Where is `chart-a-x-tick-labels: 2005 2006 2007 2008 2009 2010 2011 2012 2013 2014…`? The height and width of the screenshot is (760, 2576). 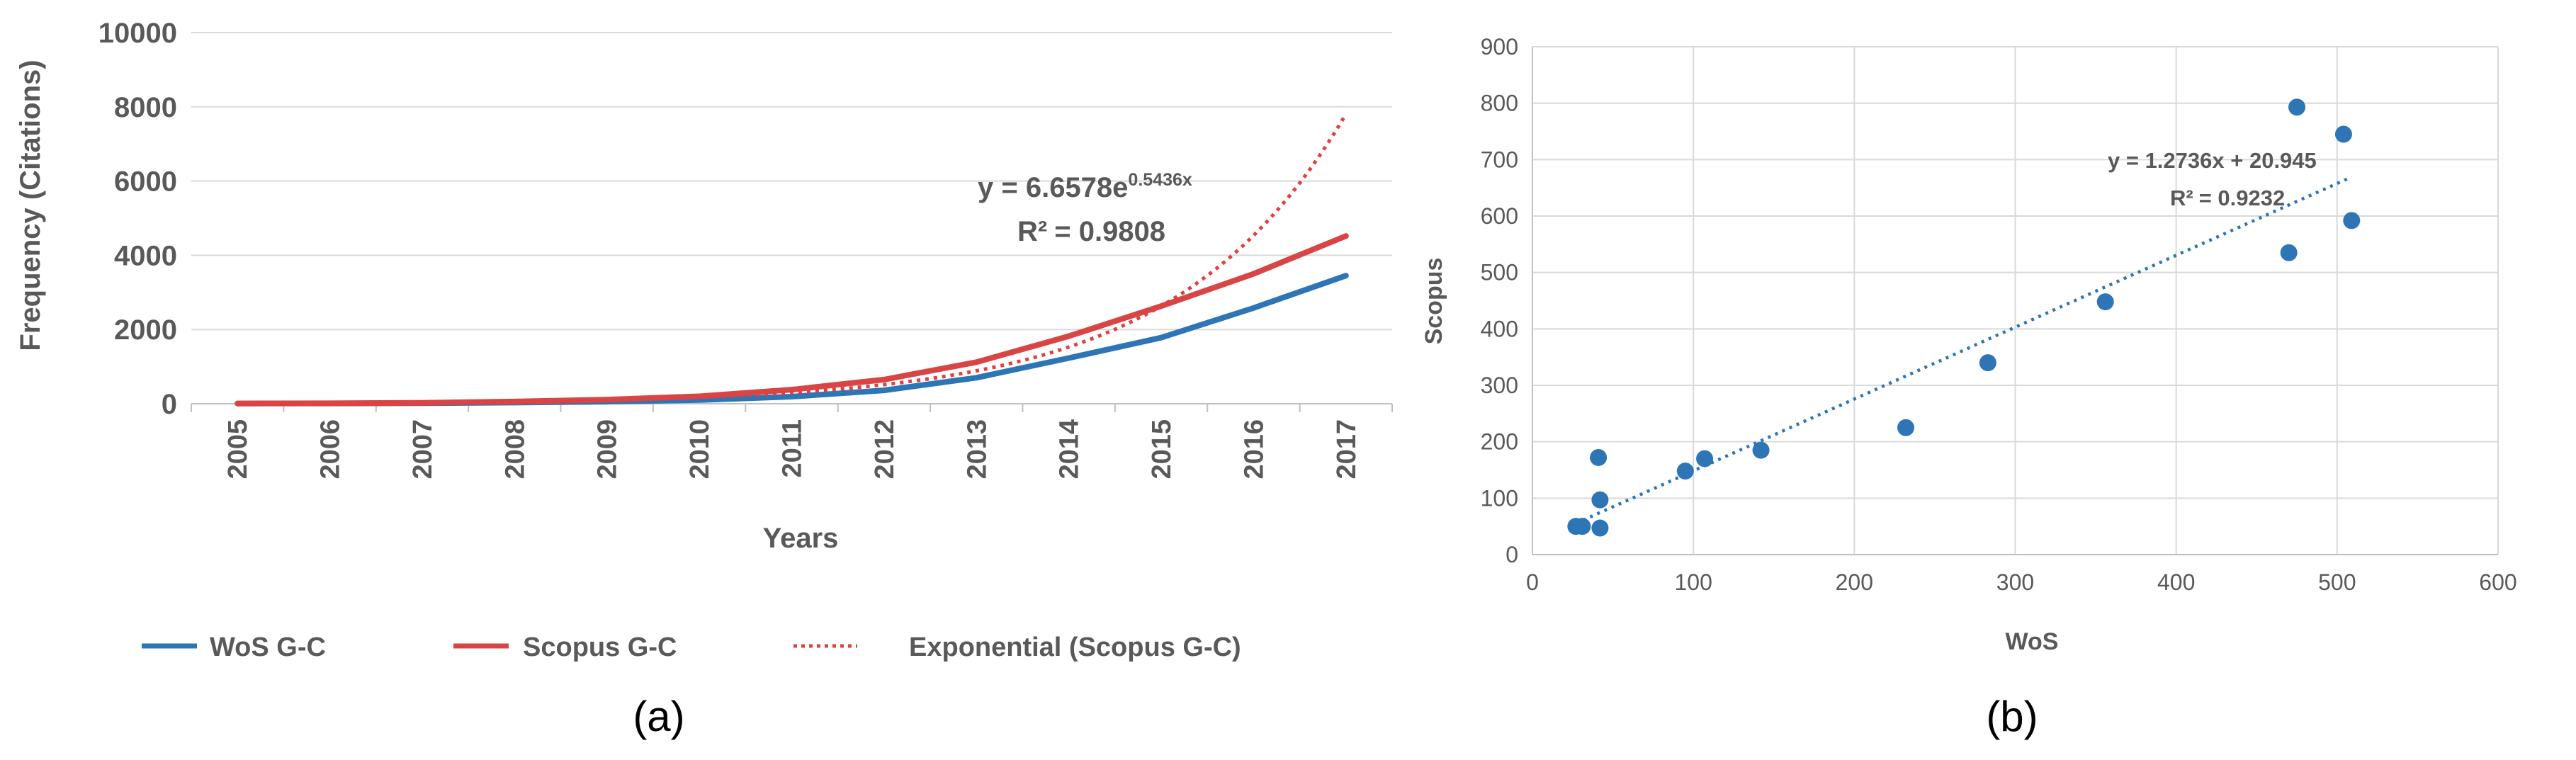 chart-a-x-tick-labels: 2005 2006 2007 2008 2009 2010 2011 2012 2013 2014… is located at coordinates (792, 449).